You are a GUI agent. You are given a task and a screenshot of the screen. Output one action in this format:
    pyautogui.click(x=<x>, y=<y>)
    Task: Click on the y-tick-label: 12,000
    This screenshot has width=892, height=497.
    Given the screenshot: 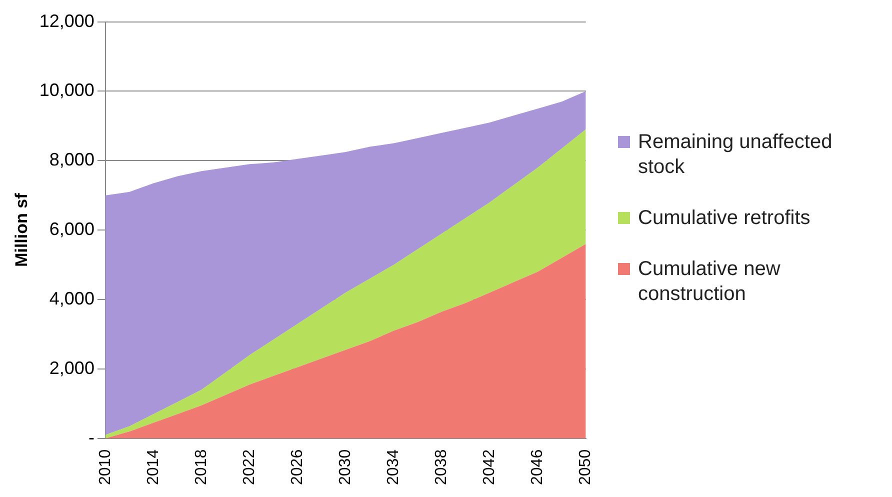 What is the action you would take?
    pyautogui.click(x=66, y=20)
    